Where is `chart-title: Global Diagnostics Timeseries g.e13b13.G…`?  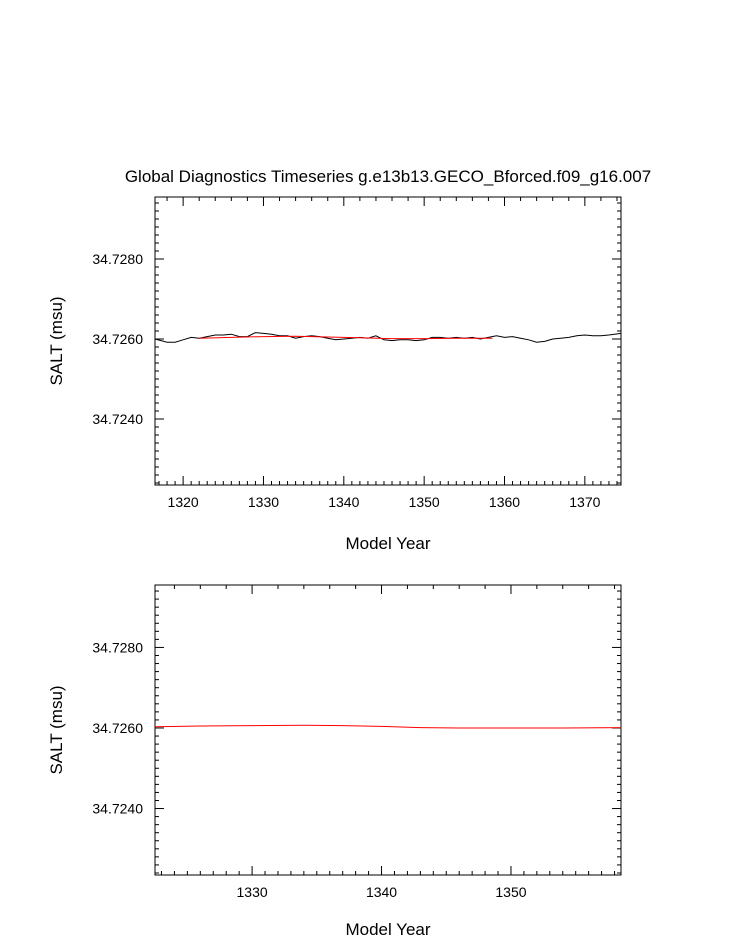 chart-title: Global Diagnostics Timeseries g.e13b13.G… is located at coordinates (388, 176).